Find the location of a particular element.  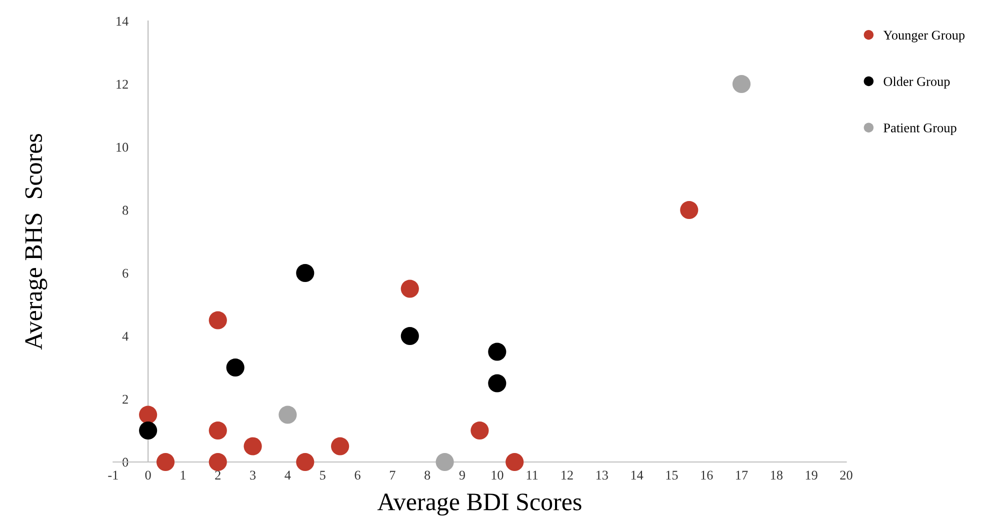

x-tick-label: 9 is located at coordinates (462, 475).